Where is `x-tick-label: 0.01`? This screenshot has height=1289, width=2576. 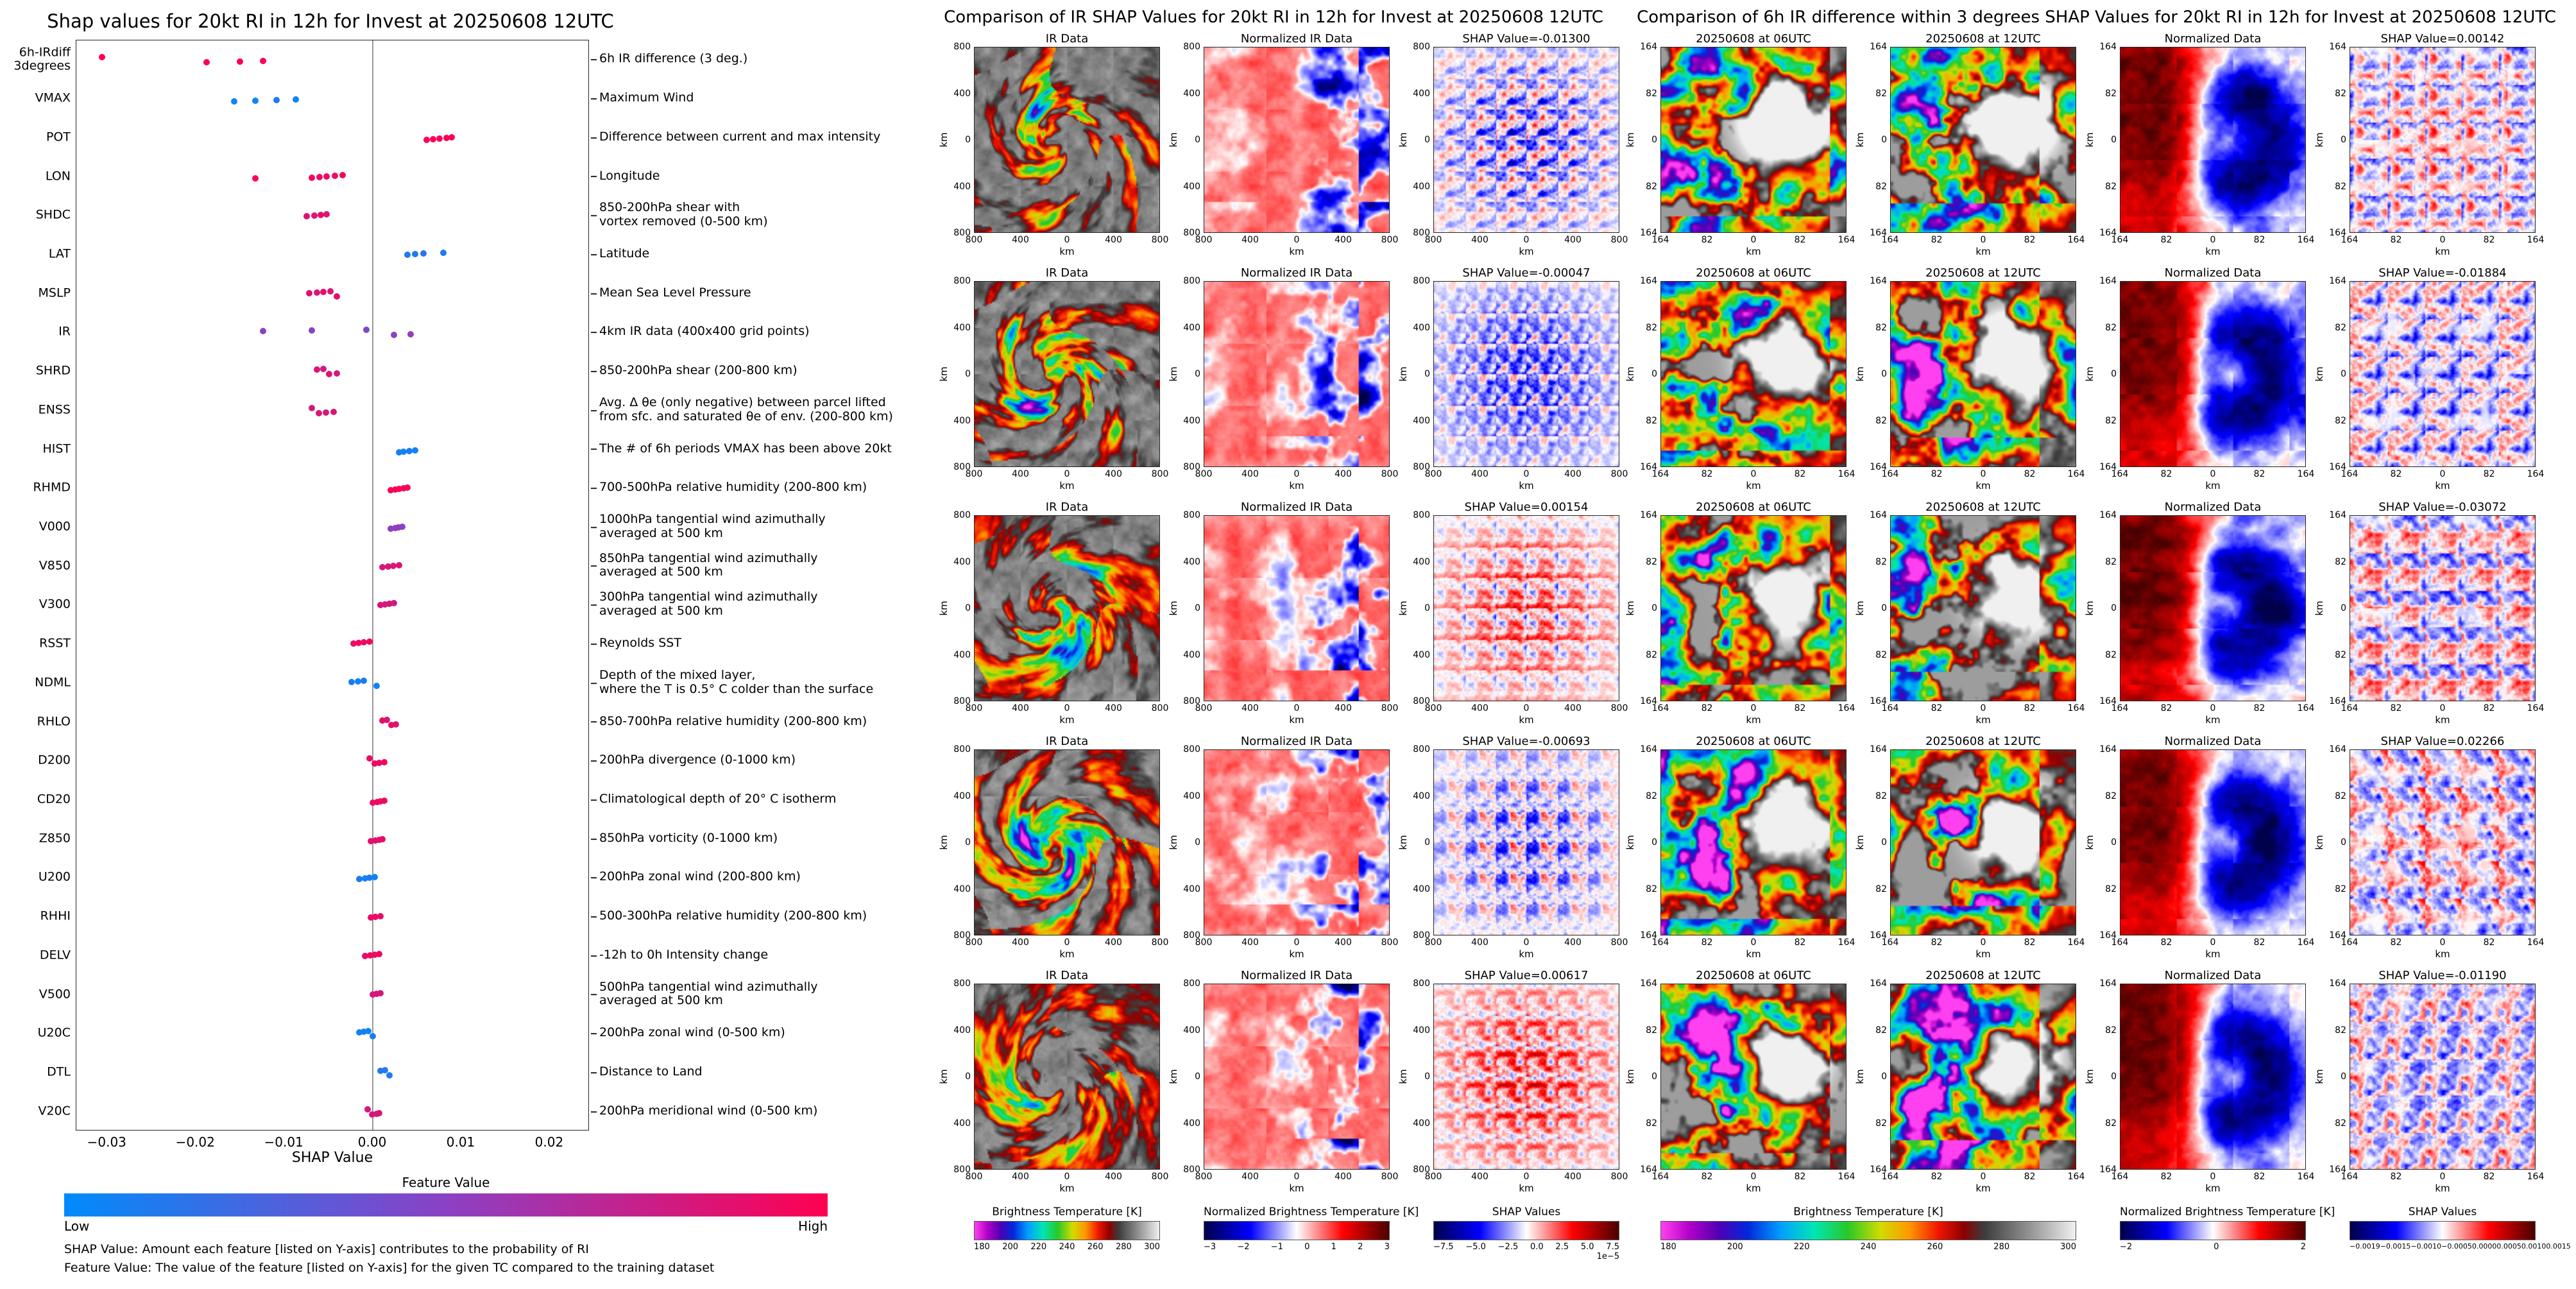
x-tick-label: 0.01 is located at coordinates (461, 1142).